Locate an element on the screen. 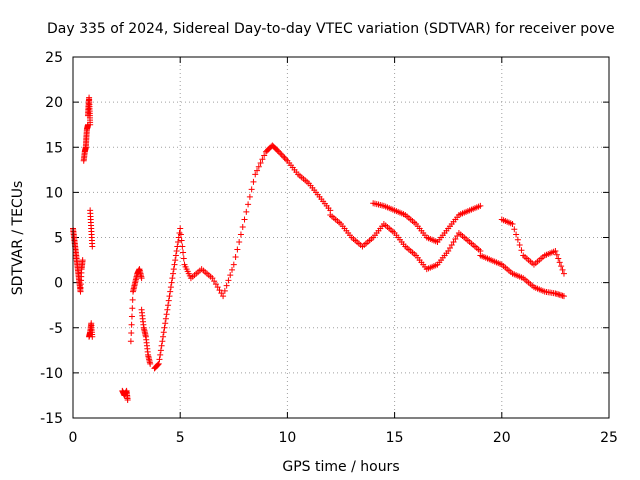 Image resolution: width=640 pixels, height=480 pixels. y-tick-label: 0 is located at coordinates (58, 284).